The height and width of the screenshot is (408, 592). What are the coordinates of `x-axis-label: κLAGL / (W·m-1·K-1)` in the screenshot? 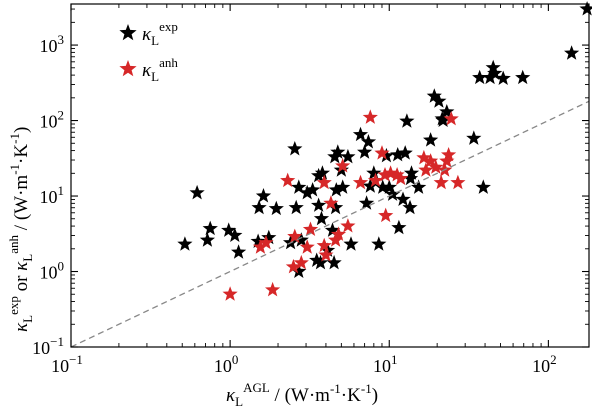 It's located at (302, 394).